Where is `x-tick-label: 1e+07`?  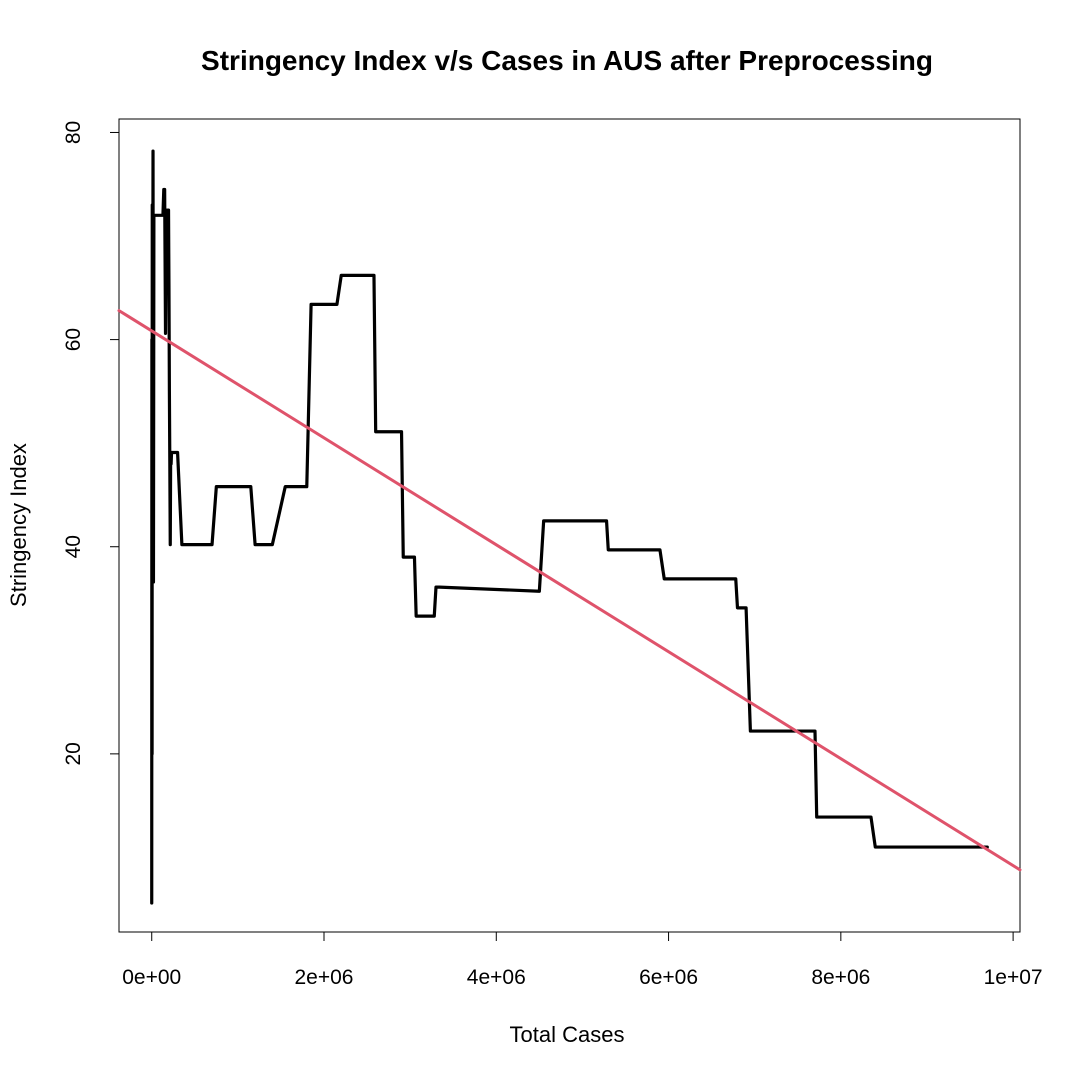
x-tick-label: 1e+07 is located at coordinates (1013, 977).